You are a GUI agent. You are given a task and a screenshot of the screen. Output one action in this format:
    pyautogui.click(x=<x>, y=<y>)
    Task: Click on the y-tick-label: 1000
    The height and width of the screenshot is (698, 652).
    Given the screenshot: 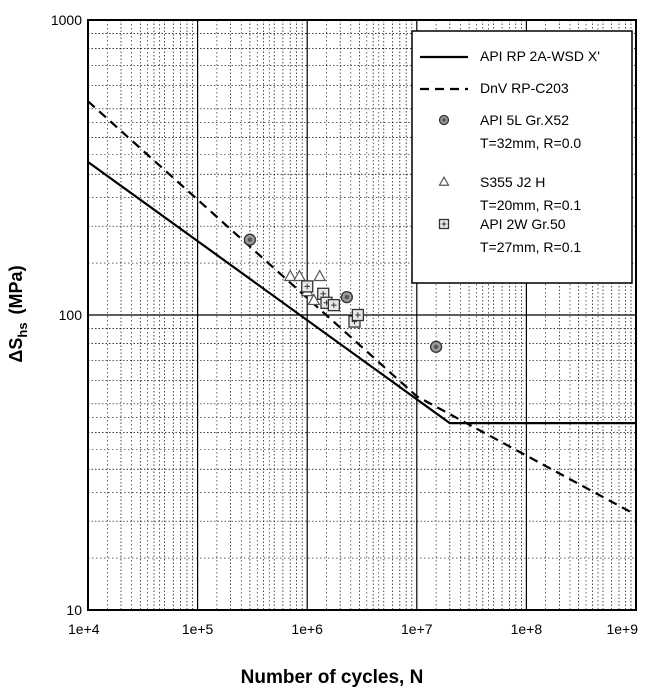 What is the action you would take?
    pyautogui.click(x=66, y=20)
    